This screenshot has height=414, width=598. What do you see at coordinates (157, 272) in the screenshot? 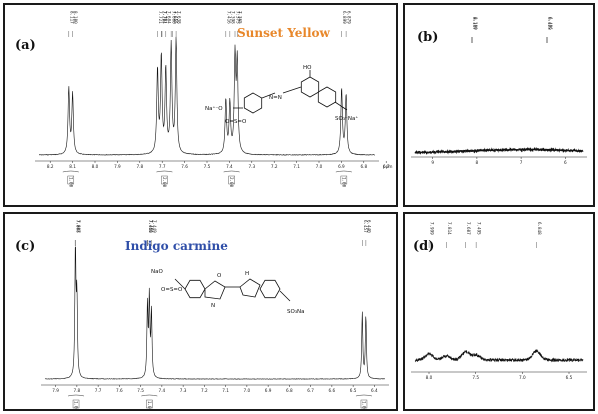
I see `chem-label: NaO` at bounding box center [157, 272].